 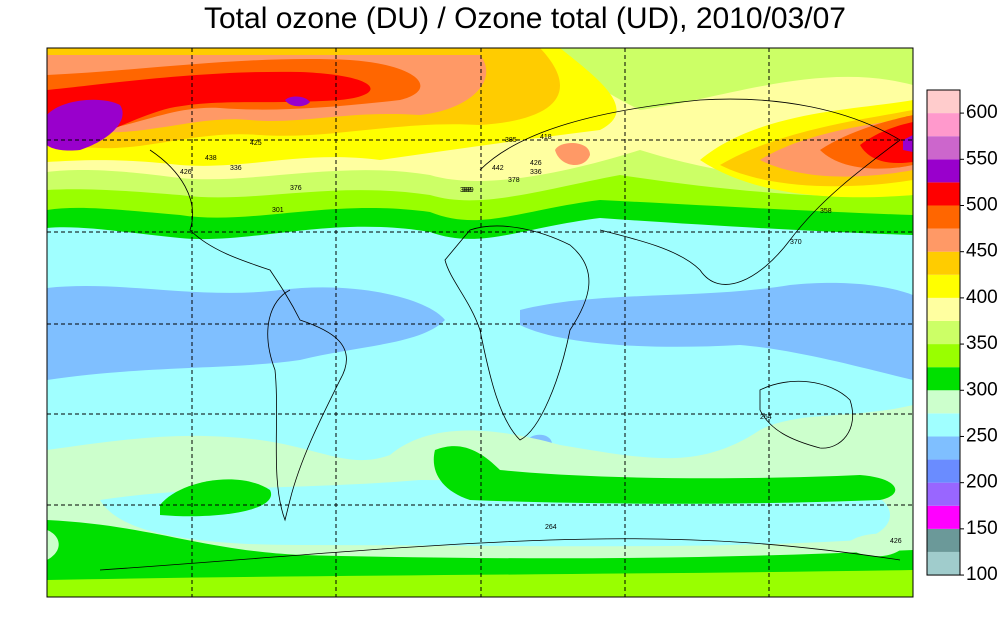 What do you see at coordinates (546, 137) in the screenshot?
I see `station-label: 418` at bounding box center [546, 137].